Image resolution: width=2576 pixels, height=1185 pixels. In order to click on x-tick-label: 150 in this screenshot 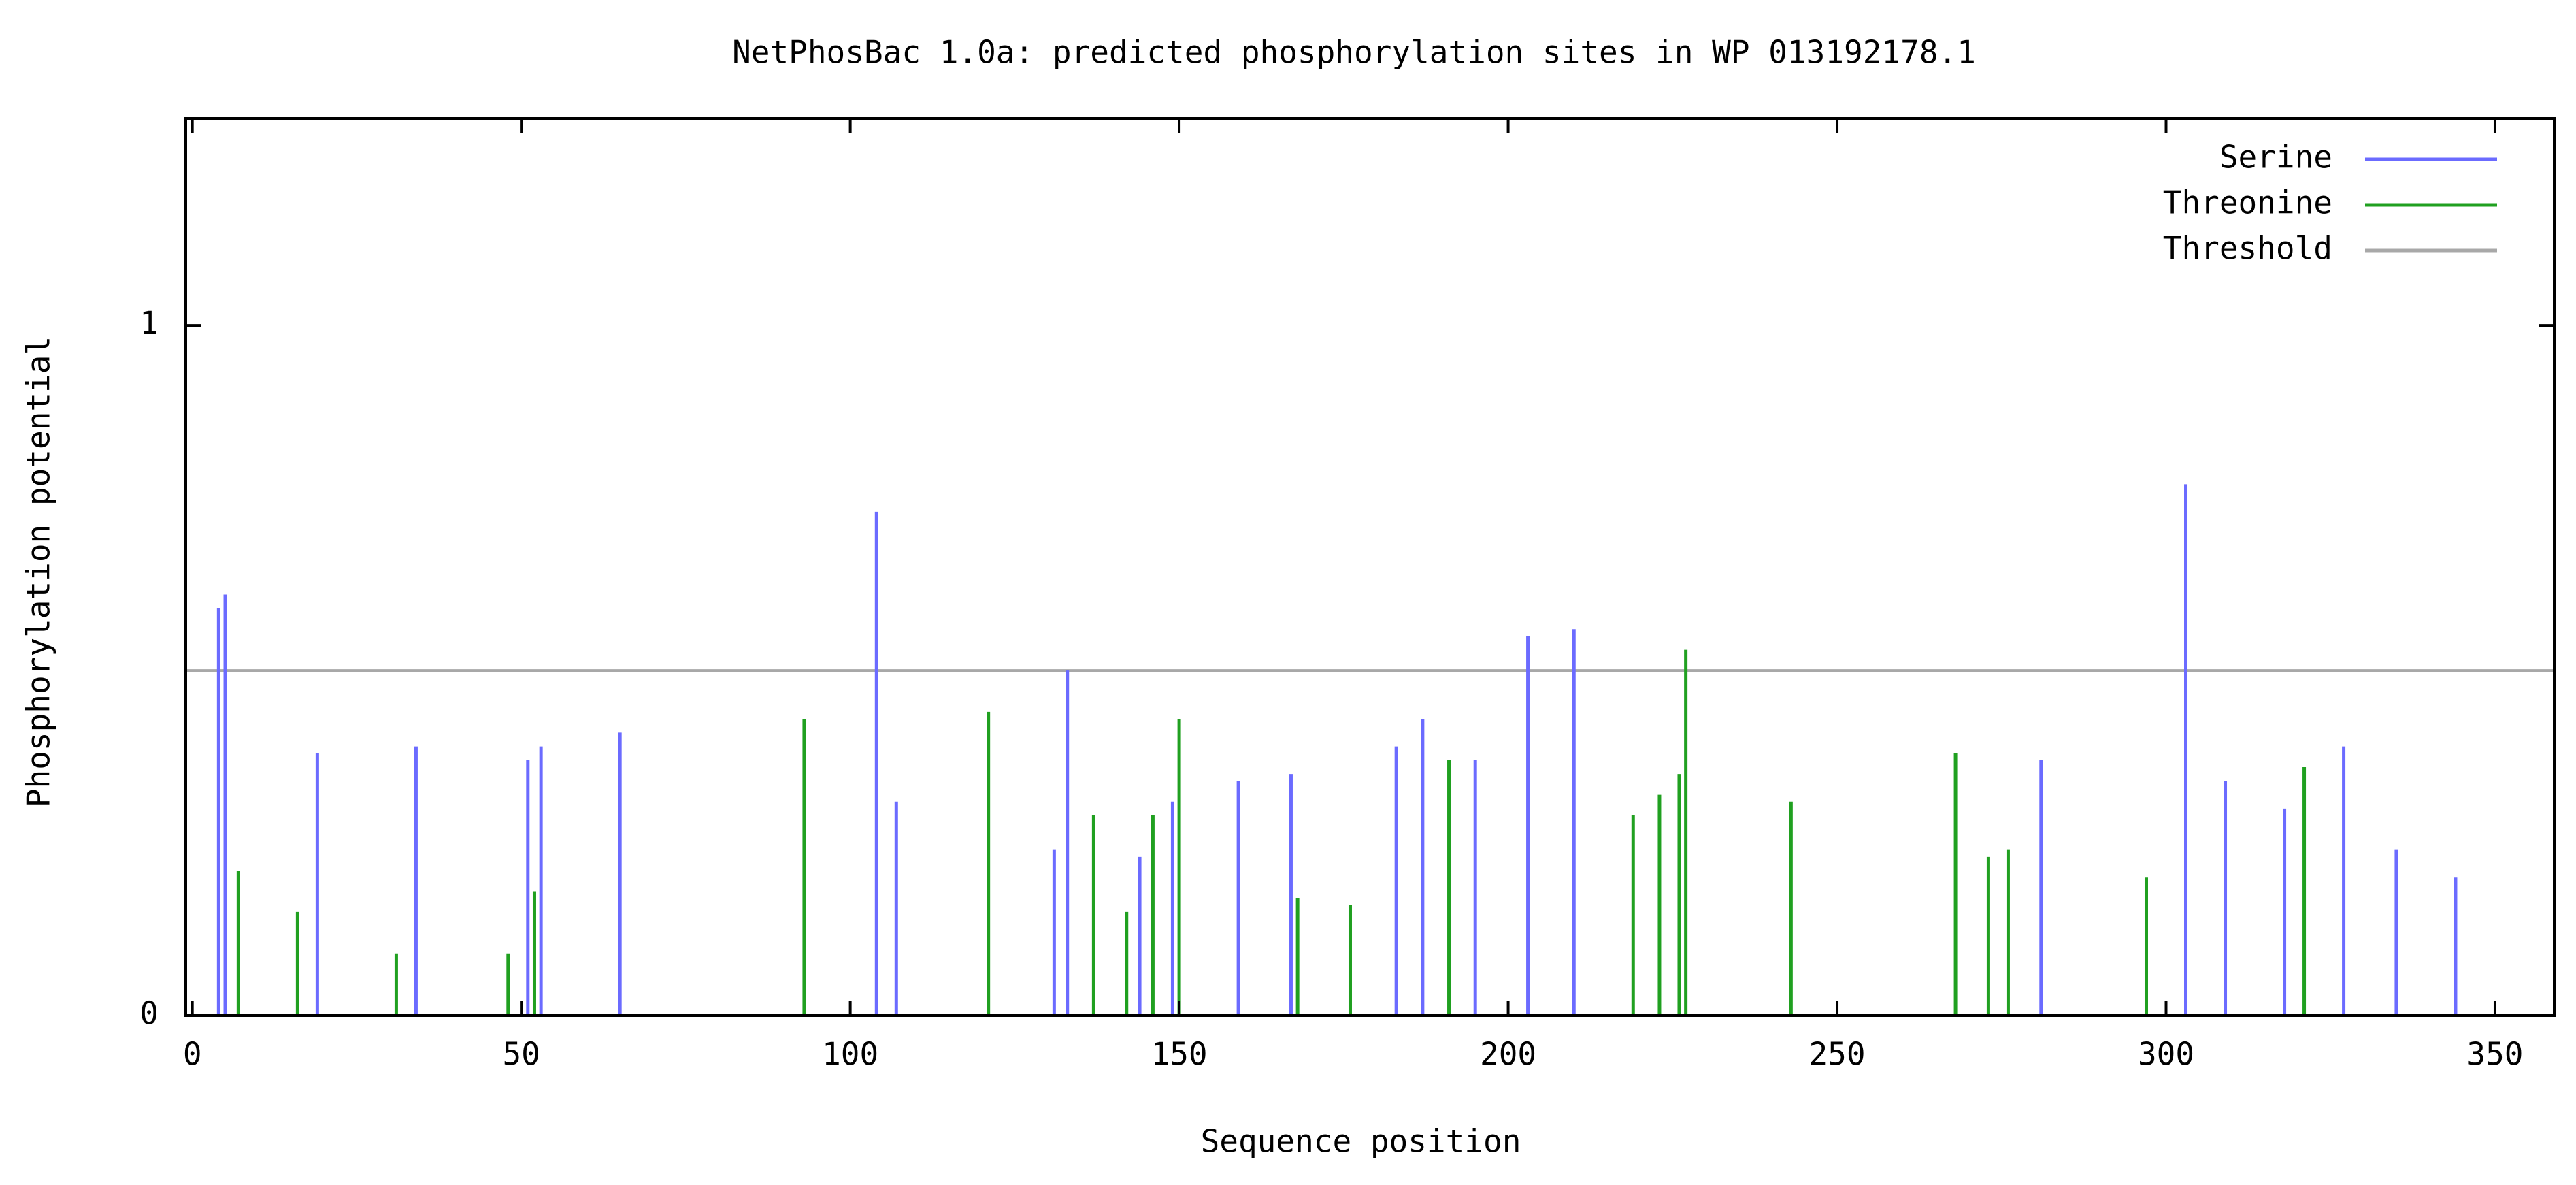, I will do `click(1179, 1054)`.